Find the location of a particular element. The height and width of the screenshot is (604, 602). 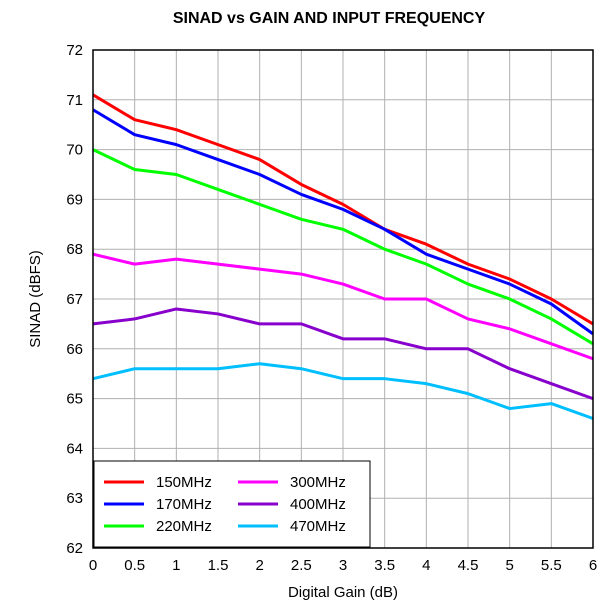

chart-title: SINAD vs GAIN AND INPUT FREQUENCY is located at coordinates (329, 18).